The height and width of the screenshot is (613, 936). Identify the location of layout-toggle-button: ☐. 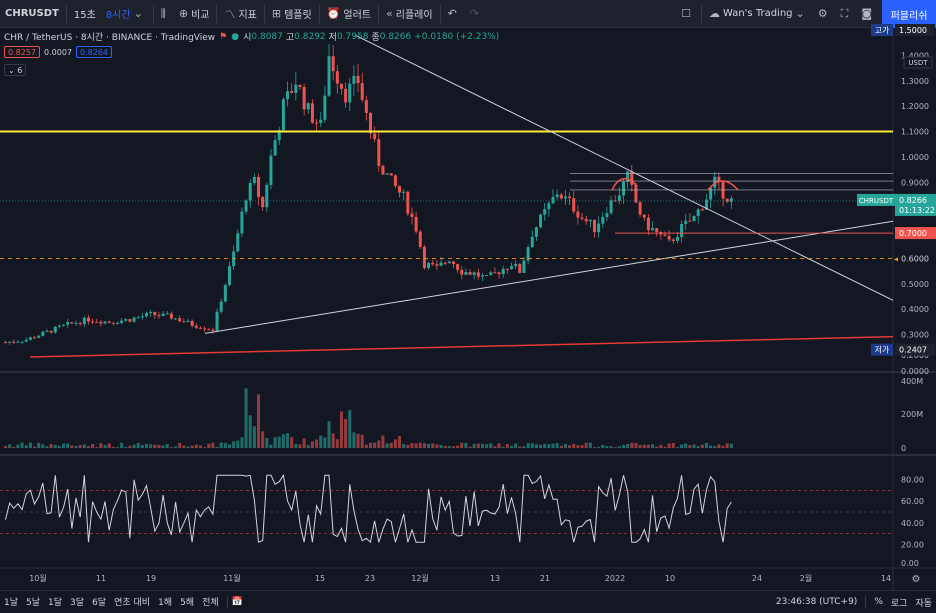
(687, 14).